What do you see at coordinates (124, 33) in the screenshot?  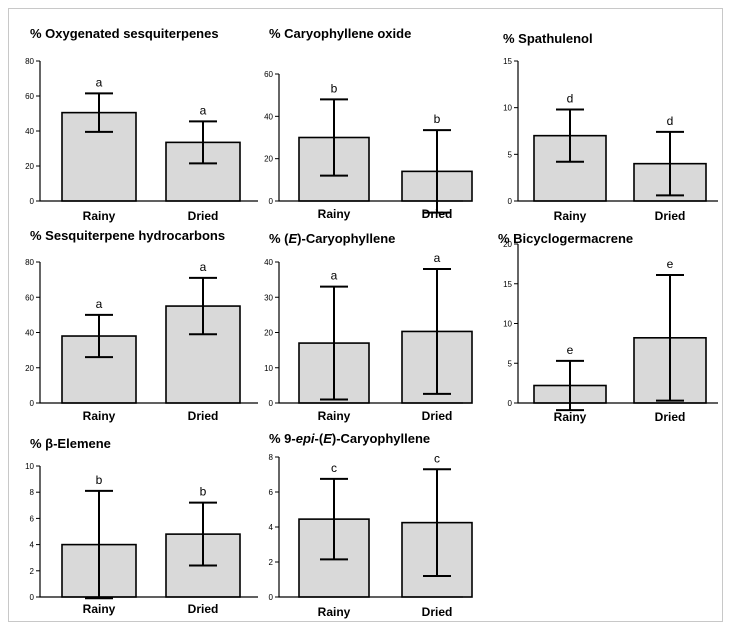 I see `panel-title: % Oxygenated sesquiterpenes` at bounding box center [124, 33].